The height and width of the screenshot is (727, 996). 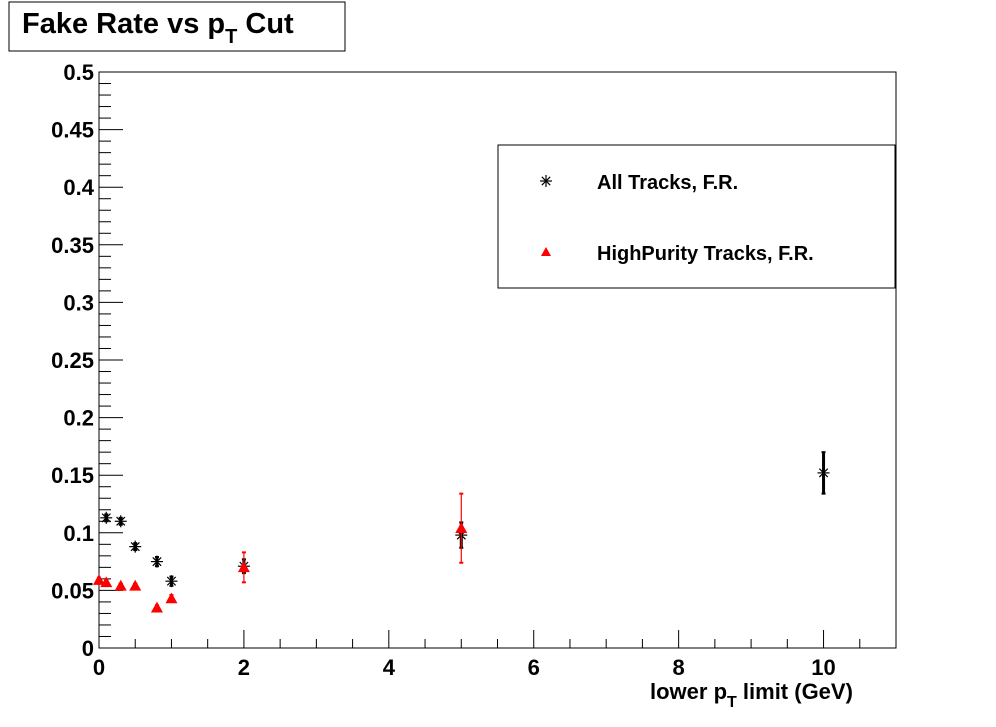 I want to click on legend-label: HighPurity Tracks, F.R., so click(x=705, y=254).